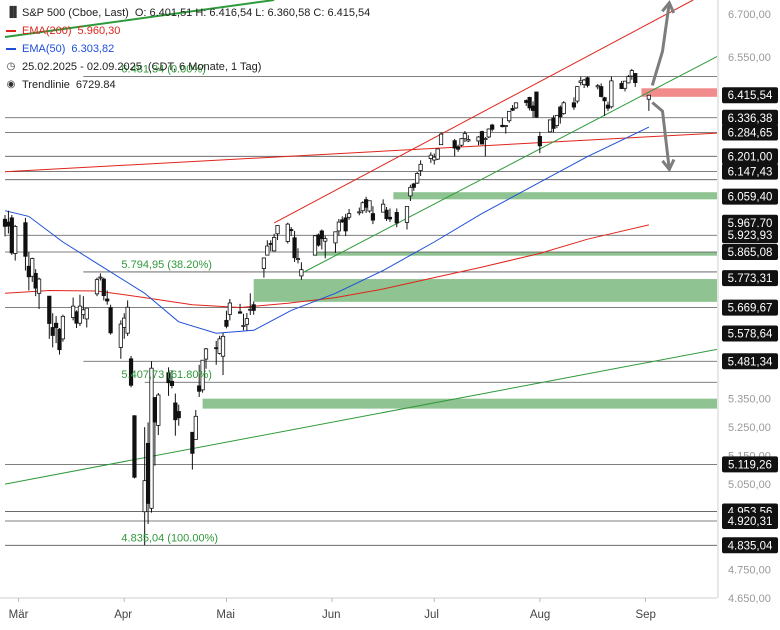 The height and width of the screenshot is (630, 780). I want to click on price-level-tag: 5.481,34, so click(750, 361).